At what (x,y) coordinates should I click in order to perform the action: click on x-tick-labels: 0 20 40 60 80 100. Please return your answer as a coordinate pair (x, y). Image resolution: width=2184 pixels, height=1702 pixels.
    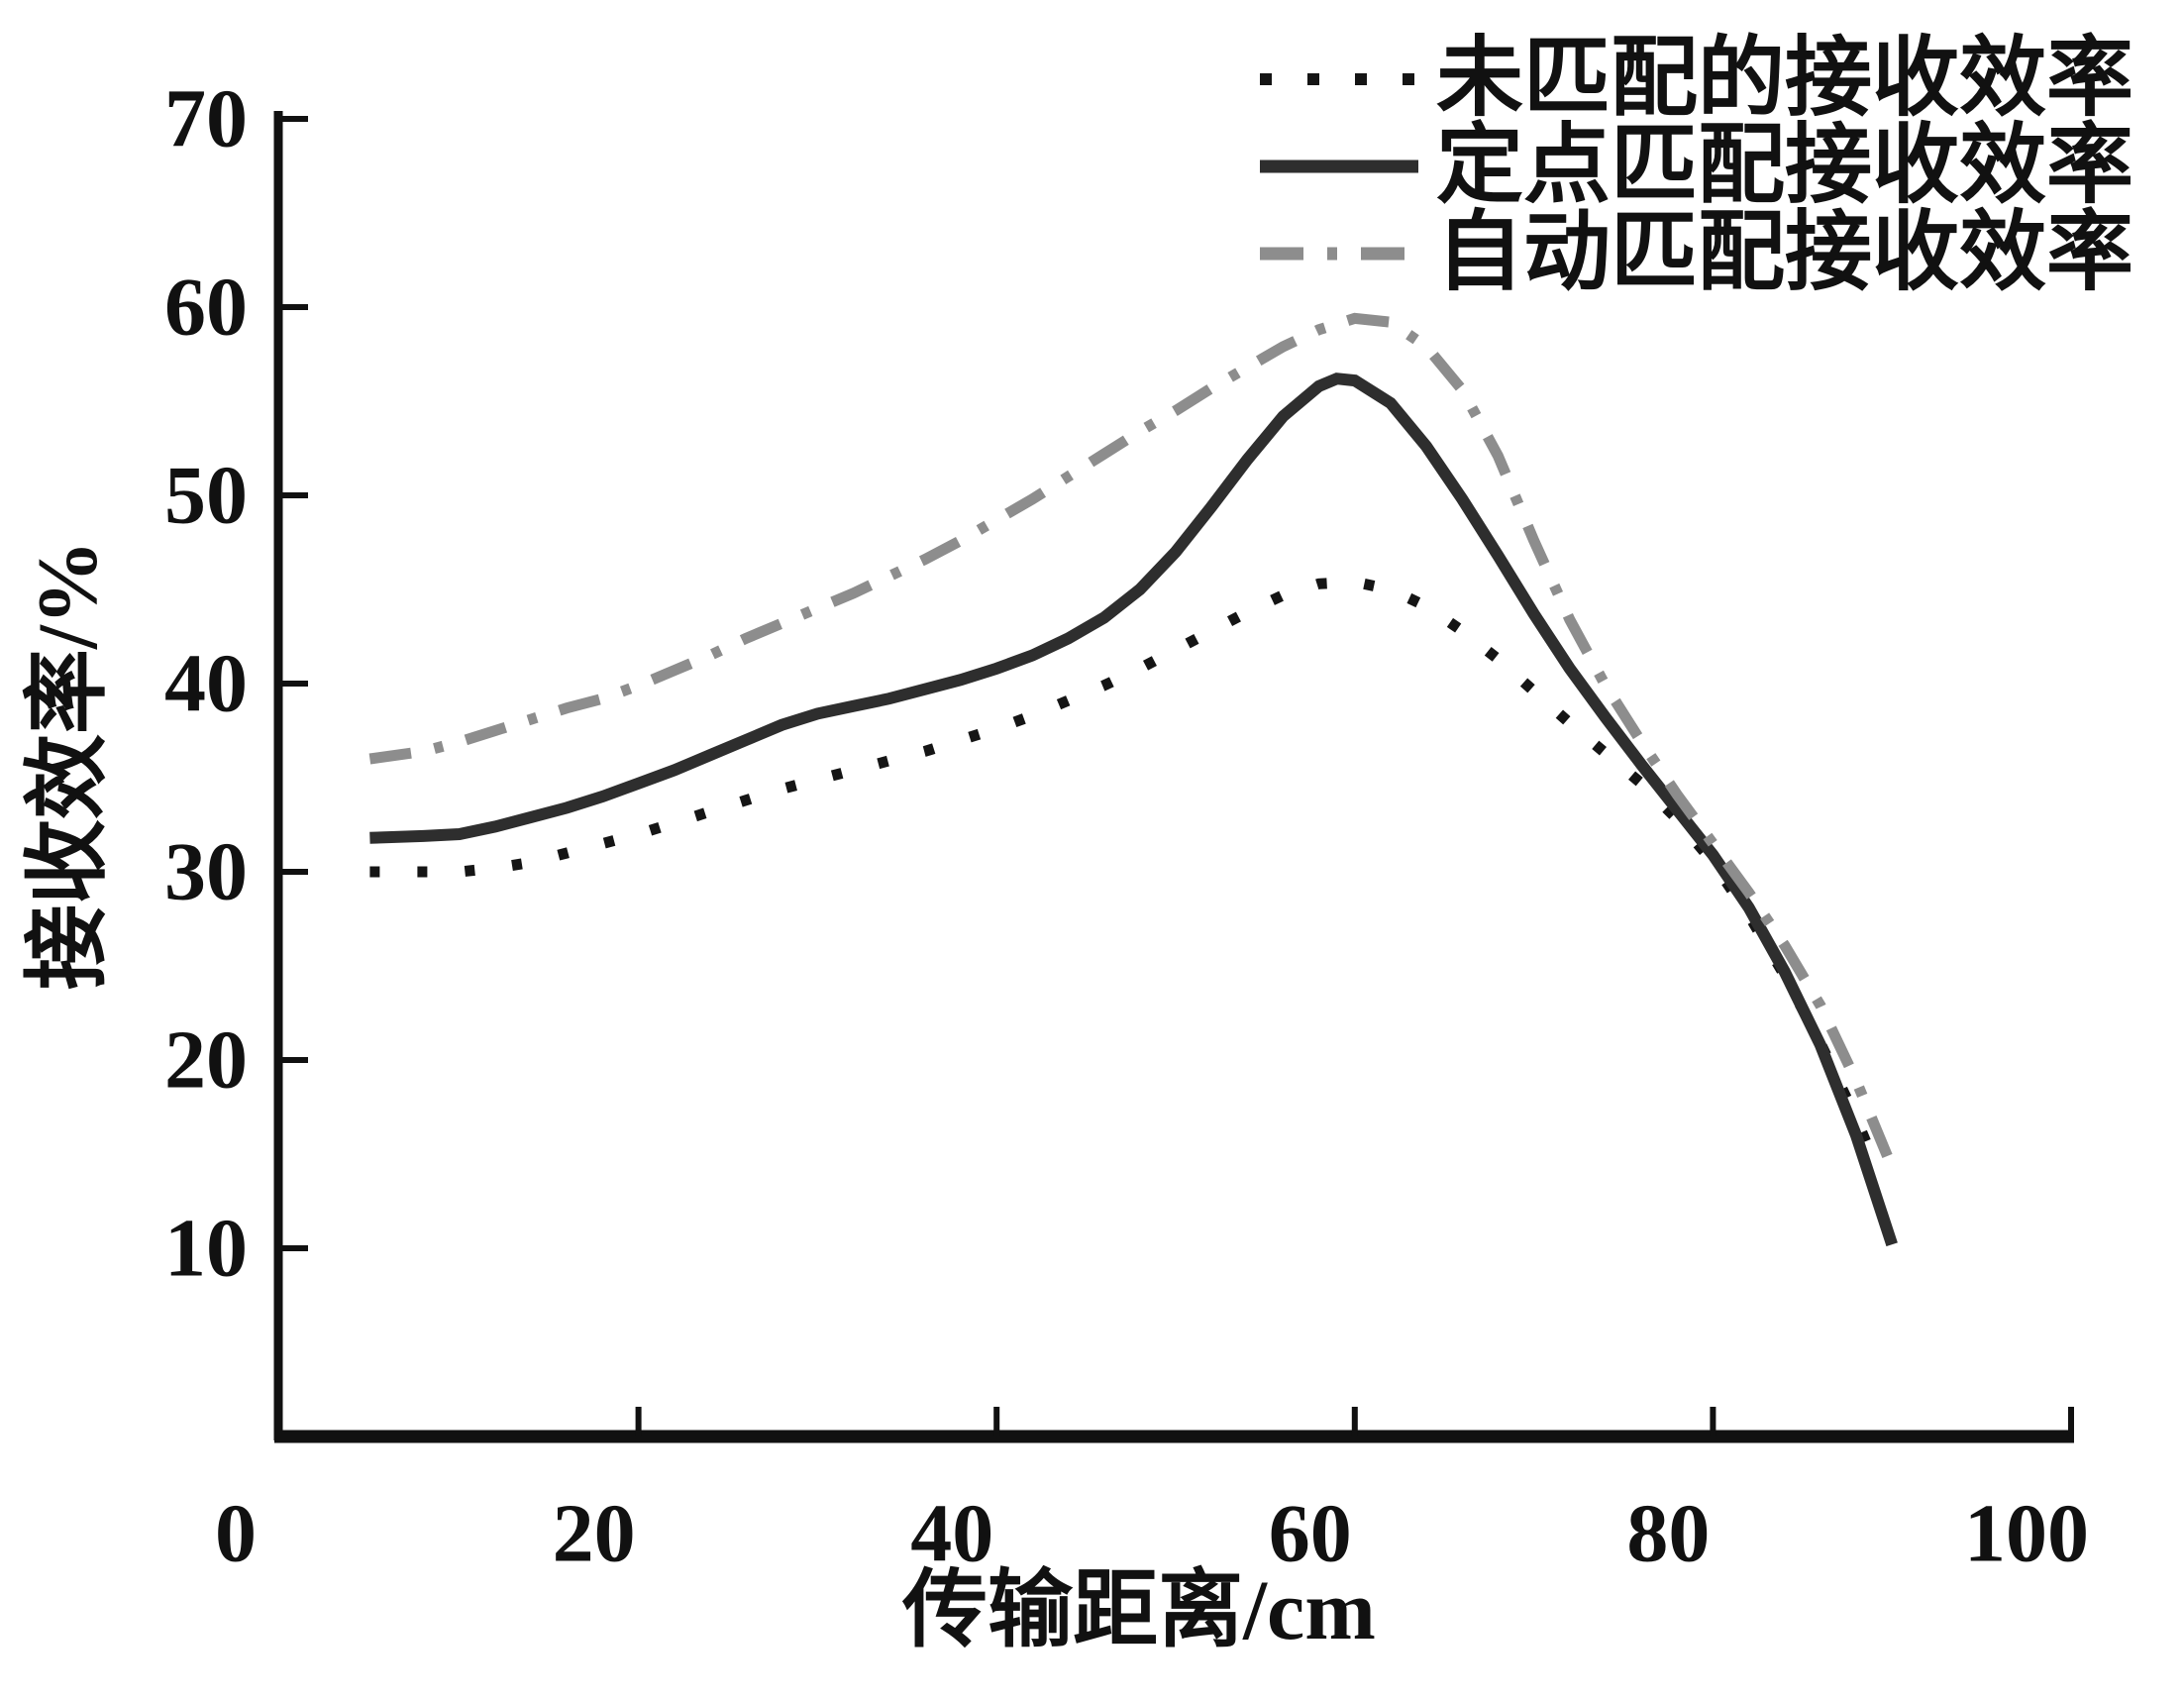
    Looking at the image, I should click on (1152, 1534).